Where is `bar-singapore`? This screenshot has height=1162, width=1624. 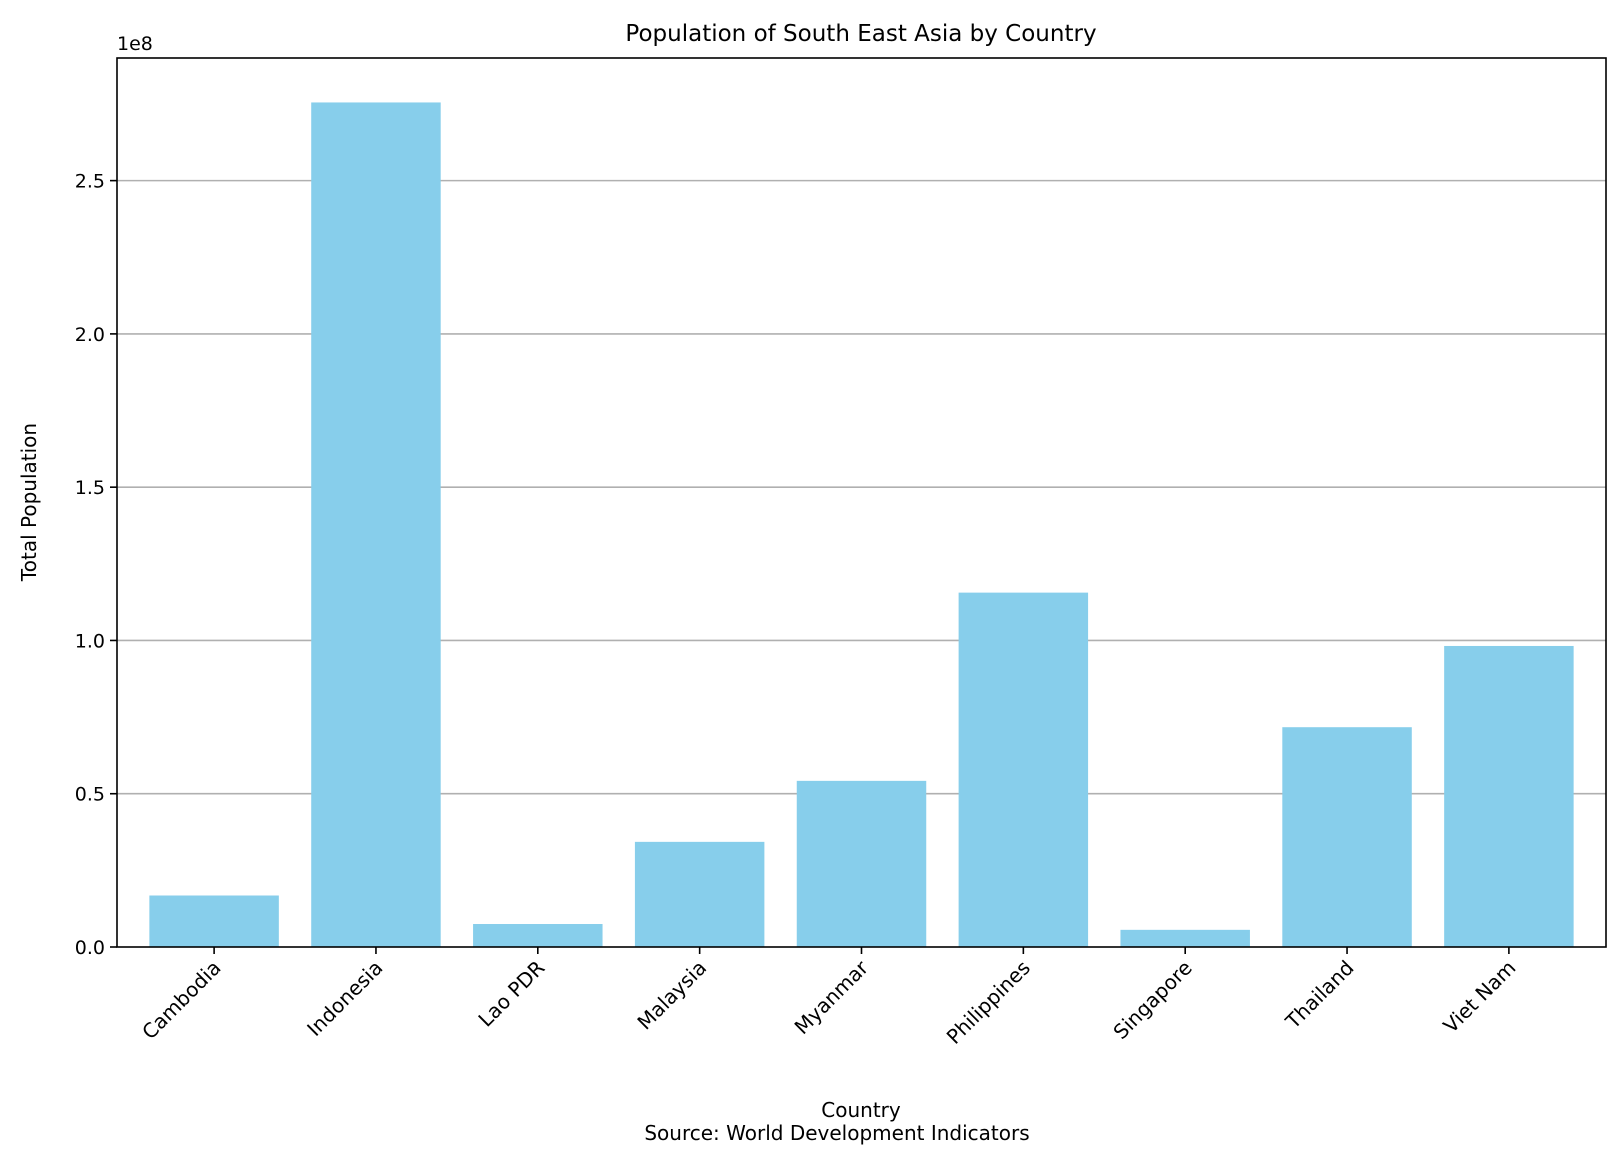 bar-singapore is located at coordinates (1185, 938).